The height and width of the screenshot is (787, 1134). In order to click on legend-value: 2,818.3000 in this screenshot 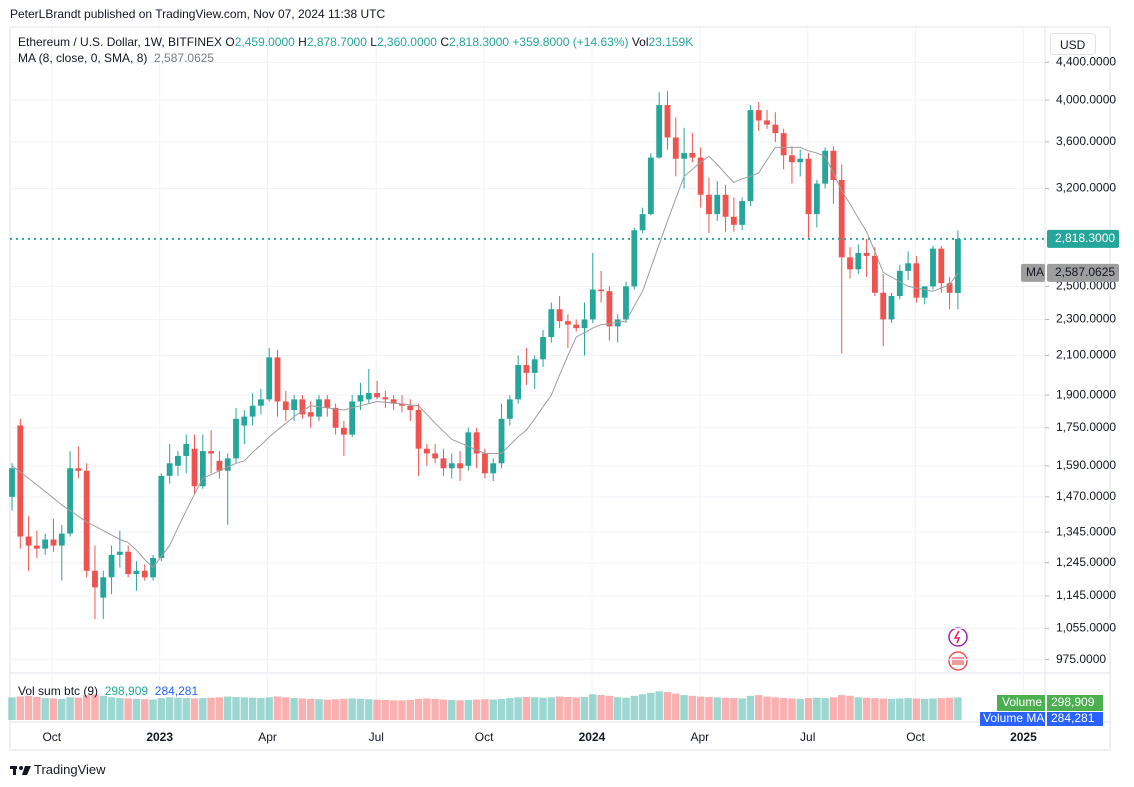, I will do `click(479, 42)`.